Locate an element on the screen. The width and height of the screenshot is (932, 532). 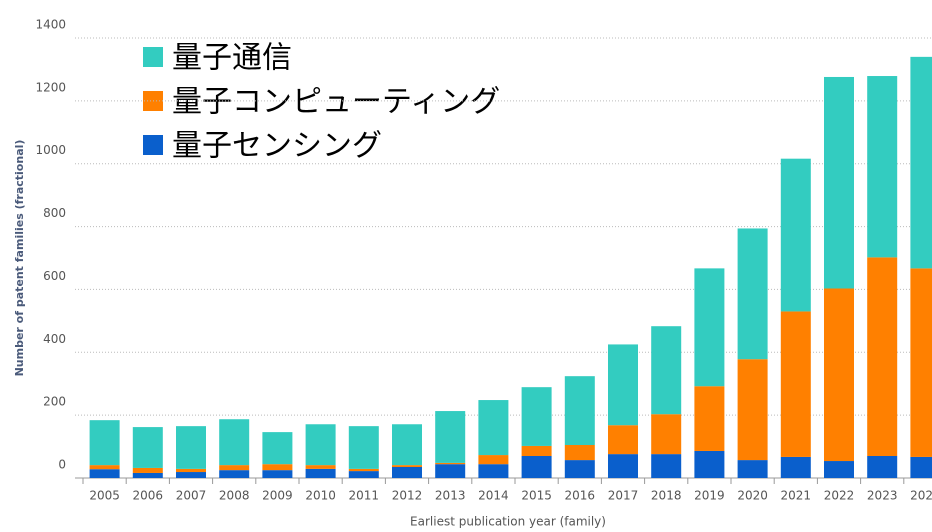
y-axis-label: Number of patent families (fractional) is located at coordinates (19, 258).